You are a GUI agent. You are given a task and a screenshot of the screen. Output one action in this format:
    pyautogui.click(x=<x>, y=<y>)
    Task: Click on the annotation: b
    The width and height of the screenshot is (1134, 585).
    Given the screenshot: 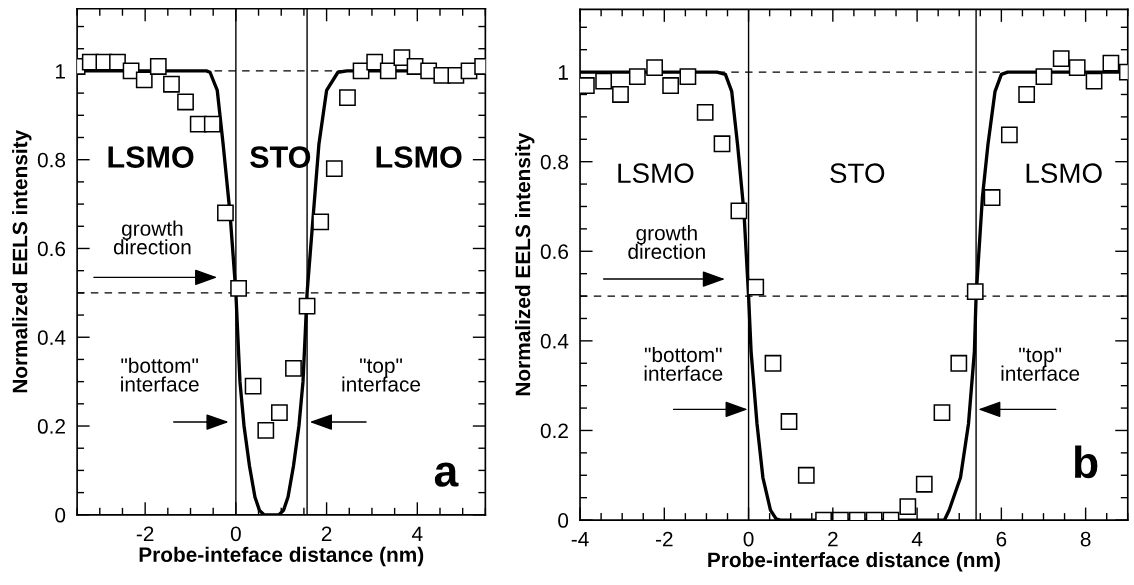 What is the action you would take?
    pyautogui.click(x=1086, y=462)
    